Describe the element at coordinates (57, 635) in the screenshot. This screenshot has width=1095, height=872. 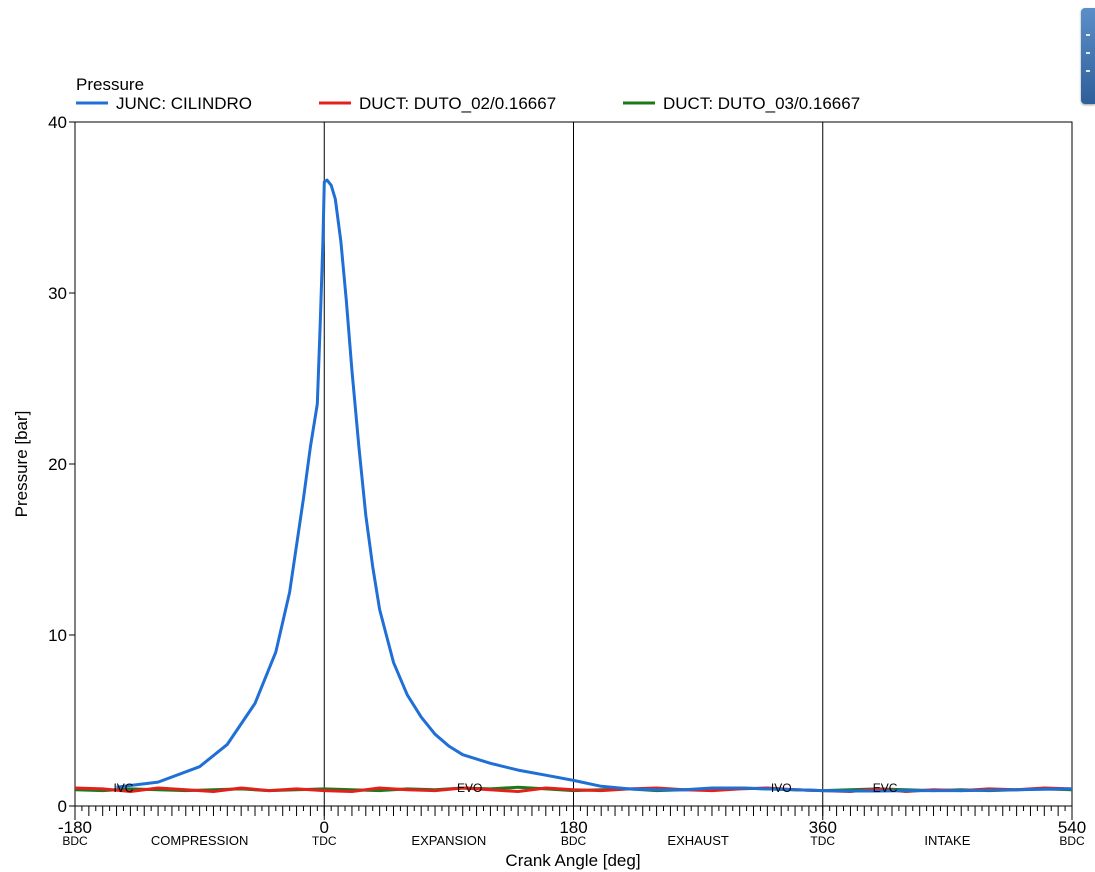
I see `y-tick-label: 10` at that location.